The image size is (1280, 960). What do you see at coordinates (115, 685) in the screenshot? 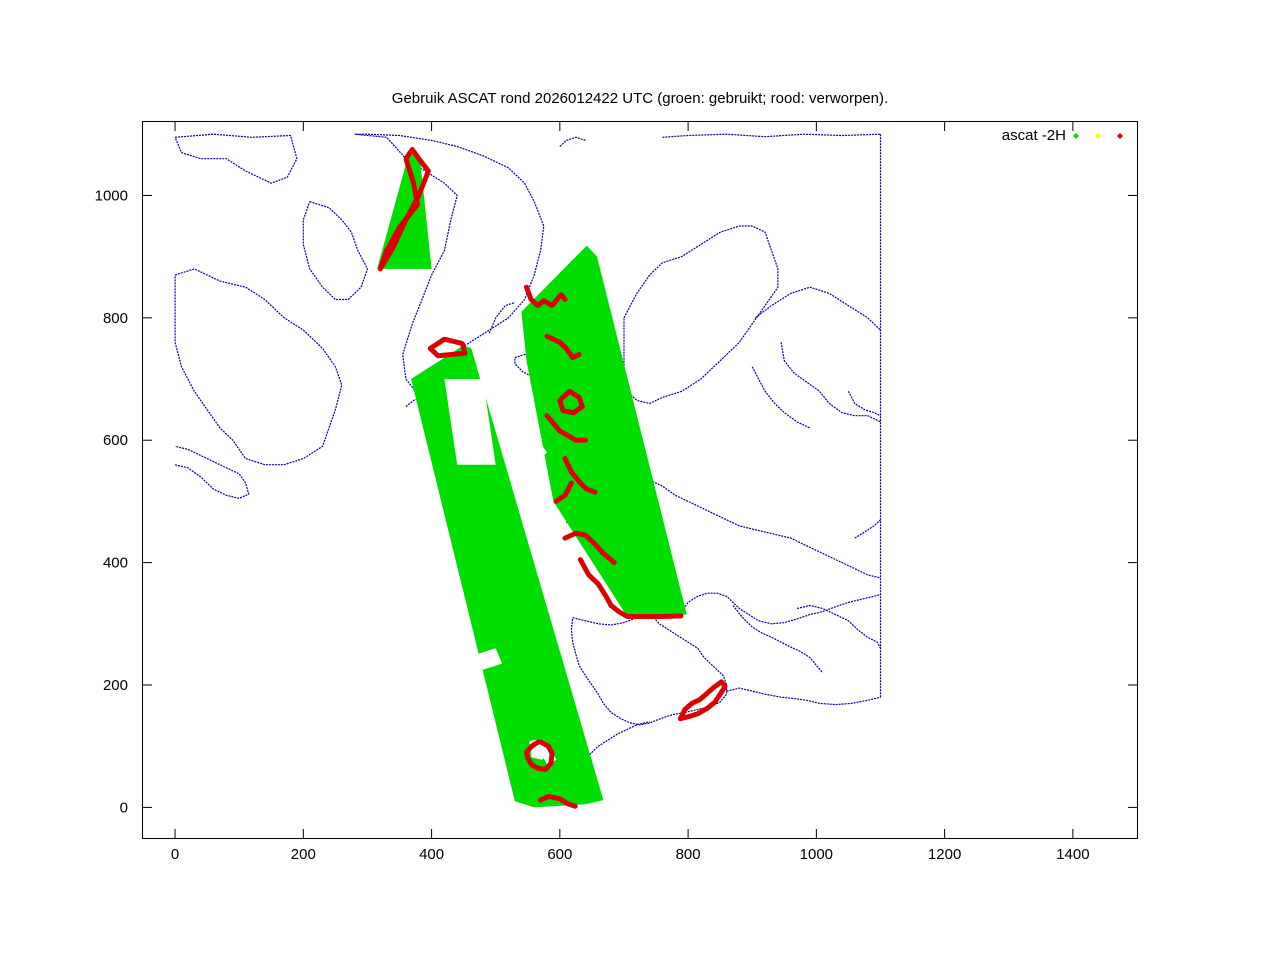
I see `y-tick-label: 200` at bounding box center [115, 685].